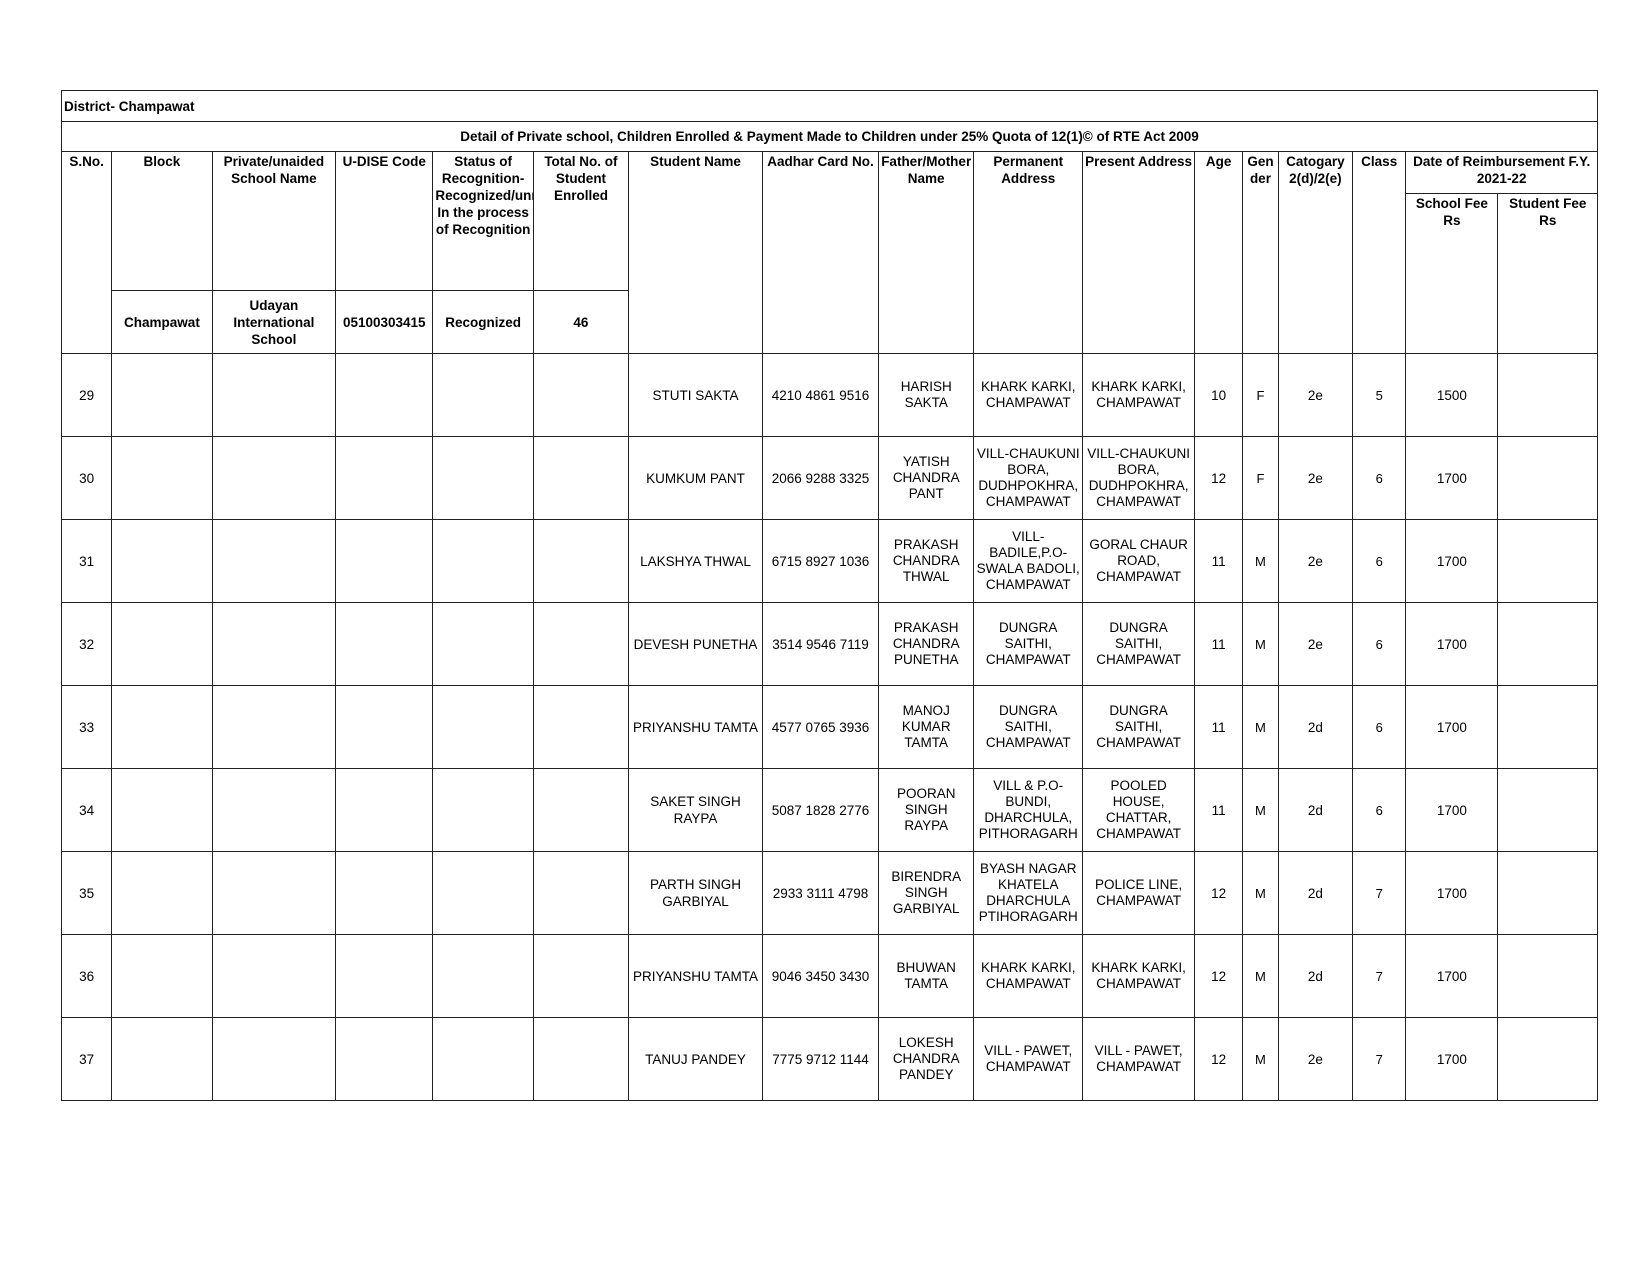 This screenshot has height=1275, width=1650. Describe the element at coordinates (1028, 395) in the screenshot. I see `cell-permanent-address: KHARK KARKI, CHAMPAWAT` at that location.